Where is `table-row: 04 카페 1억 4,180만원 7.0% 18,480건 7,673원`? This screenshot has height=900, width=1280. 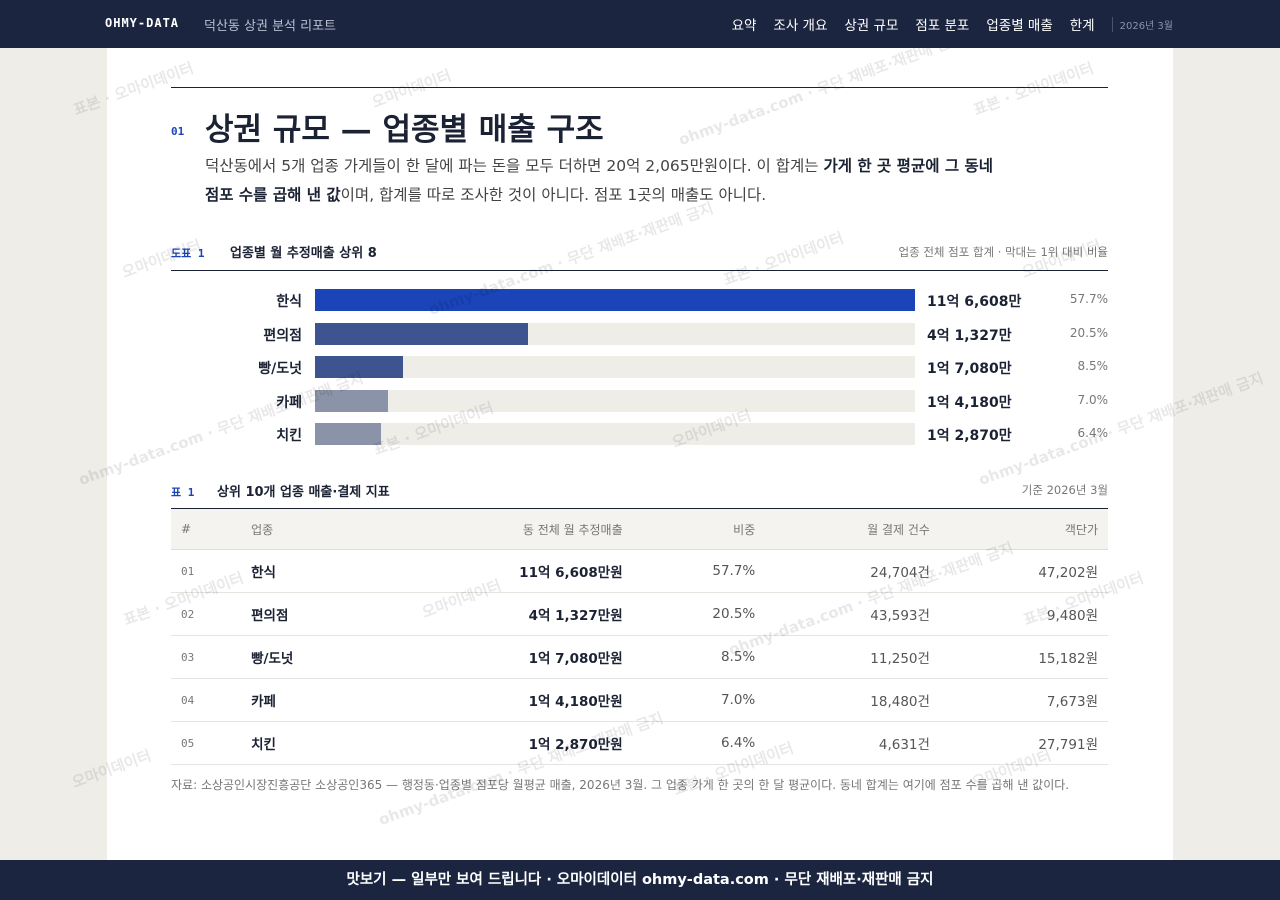
table-row: 04 카페 1억 4,180만원 7.0% 18,480건 7,673원 is located at coordinates (639, 700).